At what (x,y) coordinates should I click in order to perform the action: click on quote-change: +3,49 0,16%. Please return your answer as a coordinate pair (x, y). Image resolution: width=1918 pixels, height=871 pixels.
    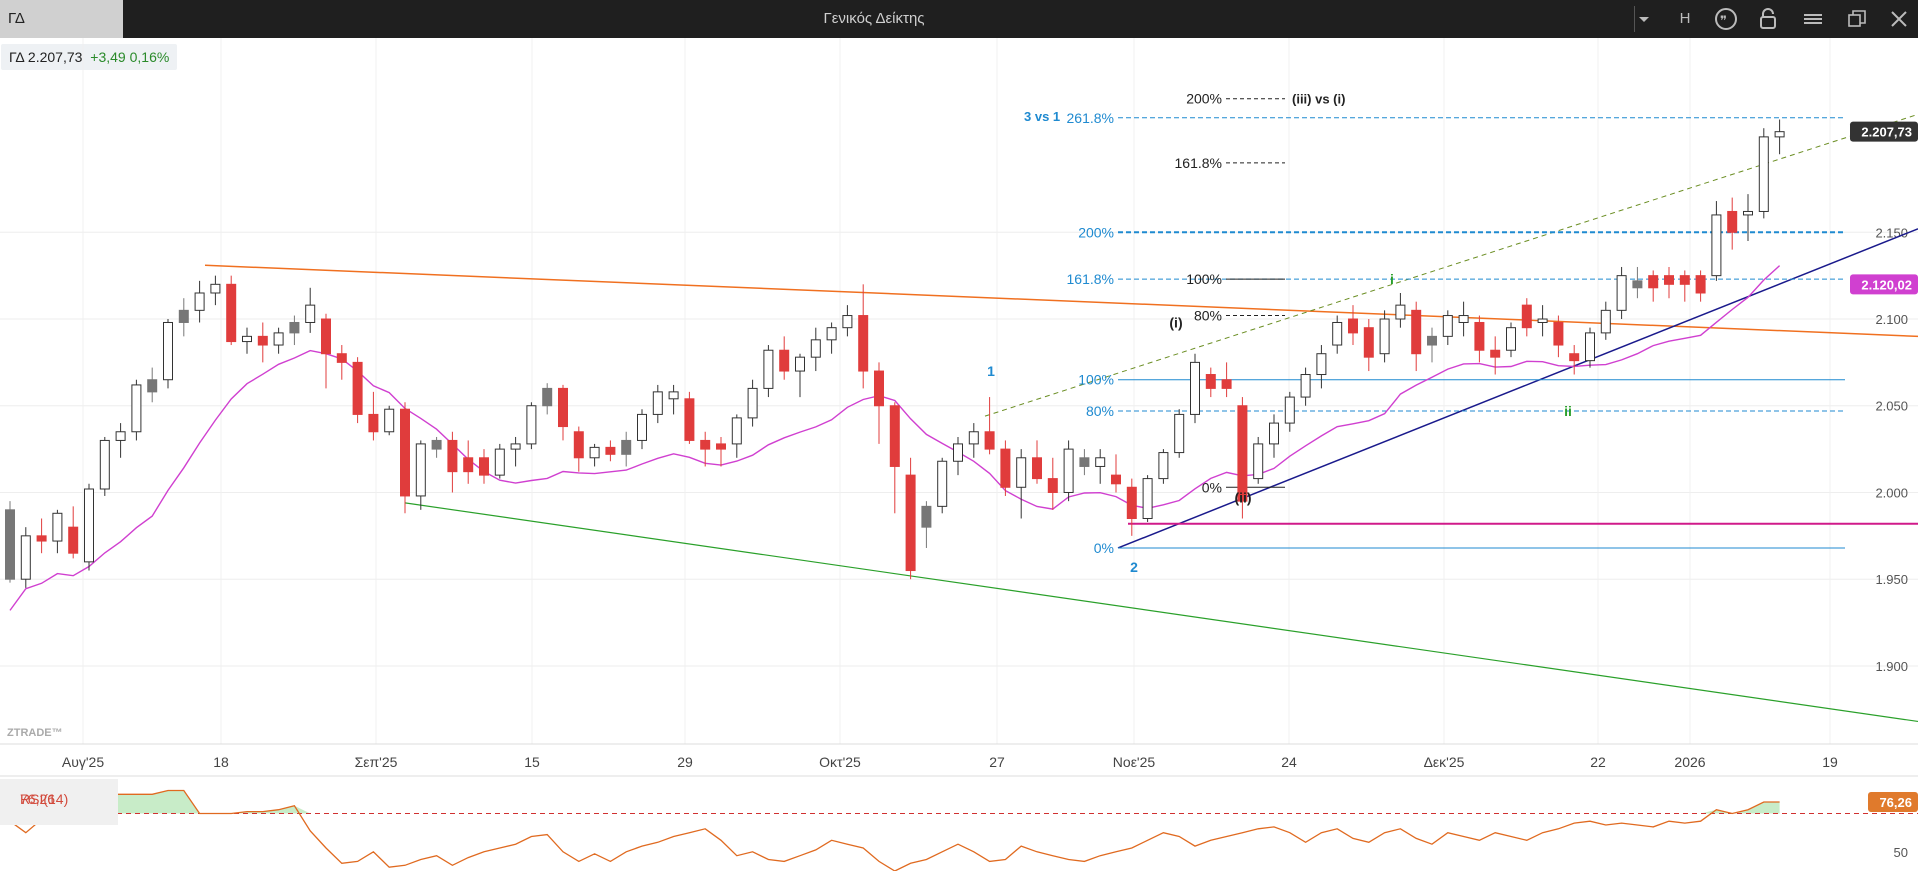
    Looking at the image, I should click on (130, 57).